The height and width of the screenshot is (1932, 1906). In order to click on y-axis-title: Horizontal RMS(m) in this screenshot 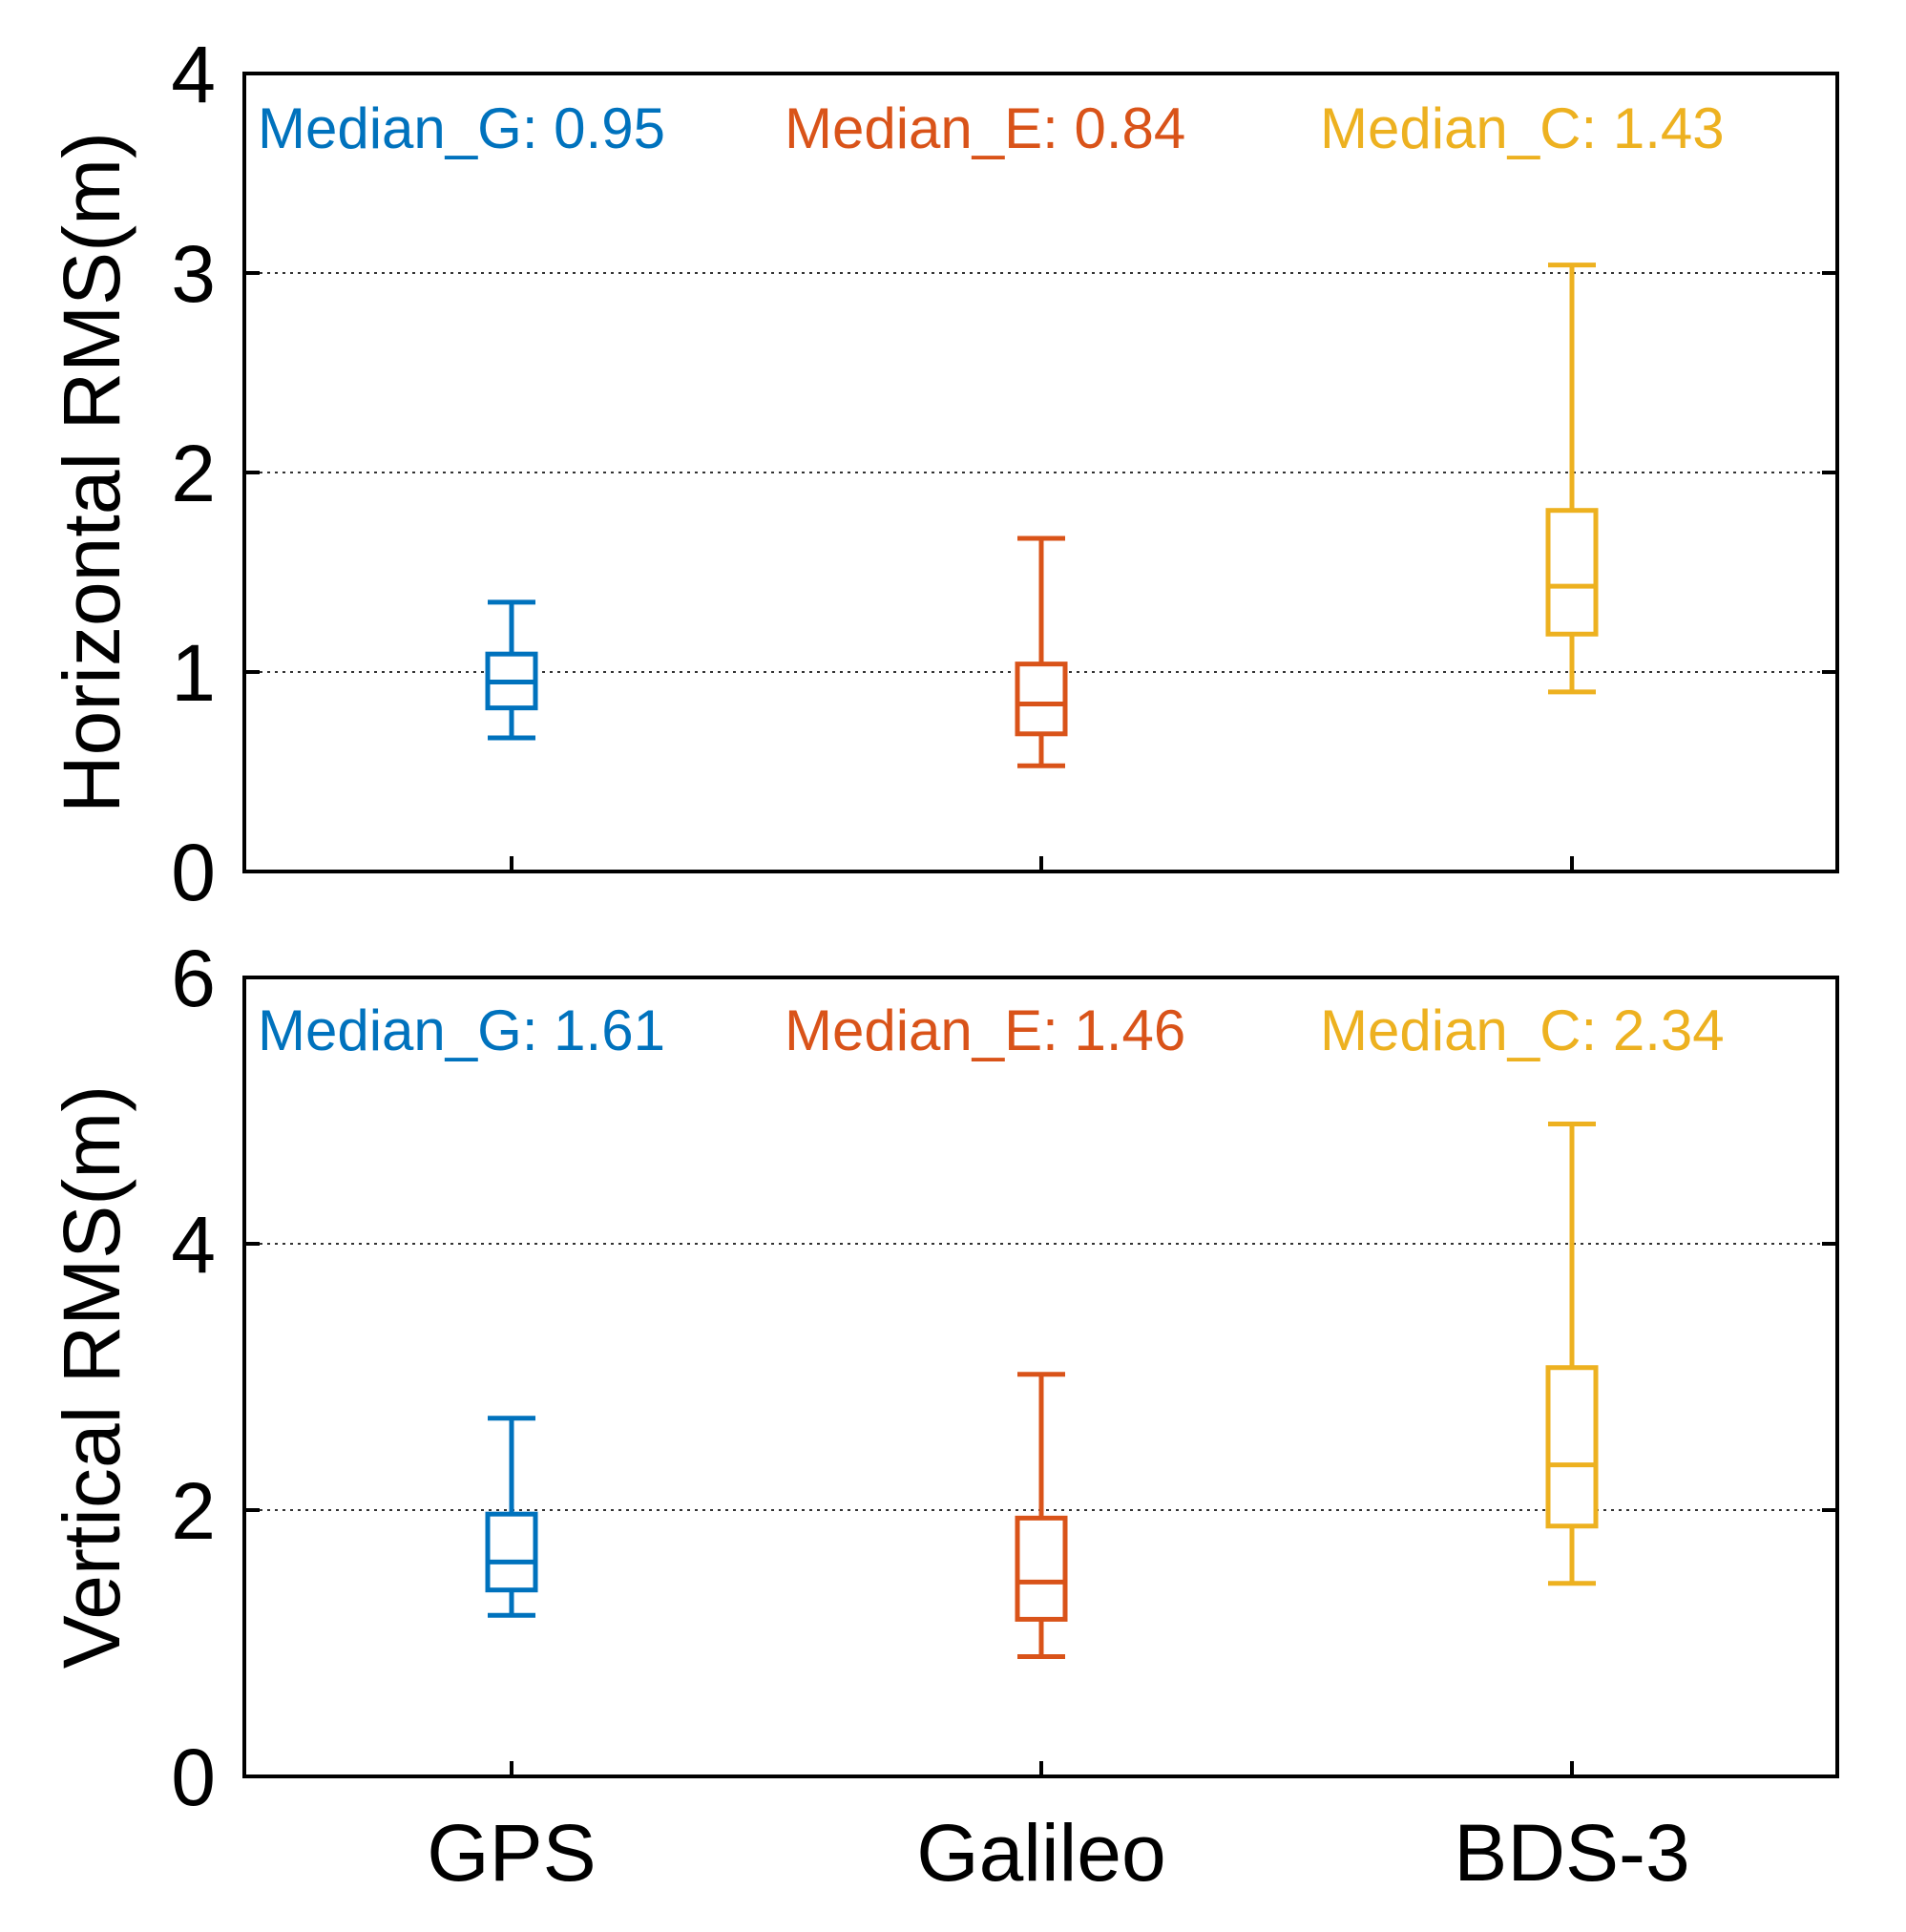, I will do `click(91, 472)`.